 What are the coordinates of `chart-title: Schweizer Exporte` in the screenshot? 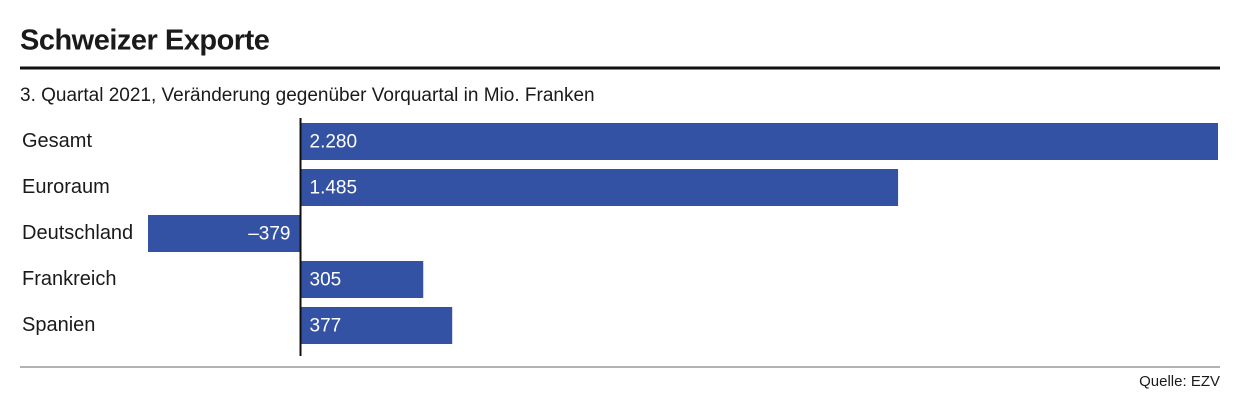 It's located at (145, 41).